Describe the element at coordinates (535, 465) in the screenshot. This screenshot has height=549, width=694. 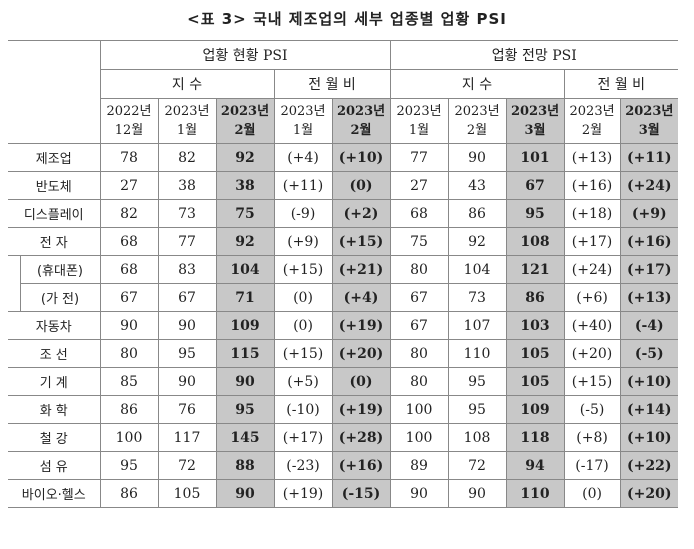
I see `value-cell: 94` at that location.